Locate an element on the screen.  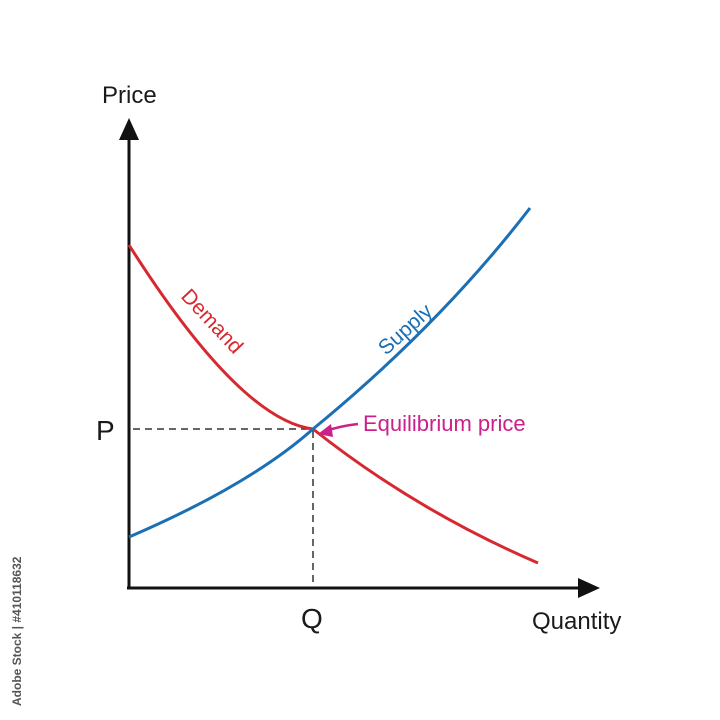
watermark-credit: Adobe Stock | #410118632 is located at coordinates (17, 631).